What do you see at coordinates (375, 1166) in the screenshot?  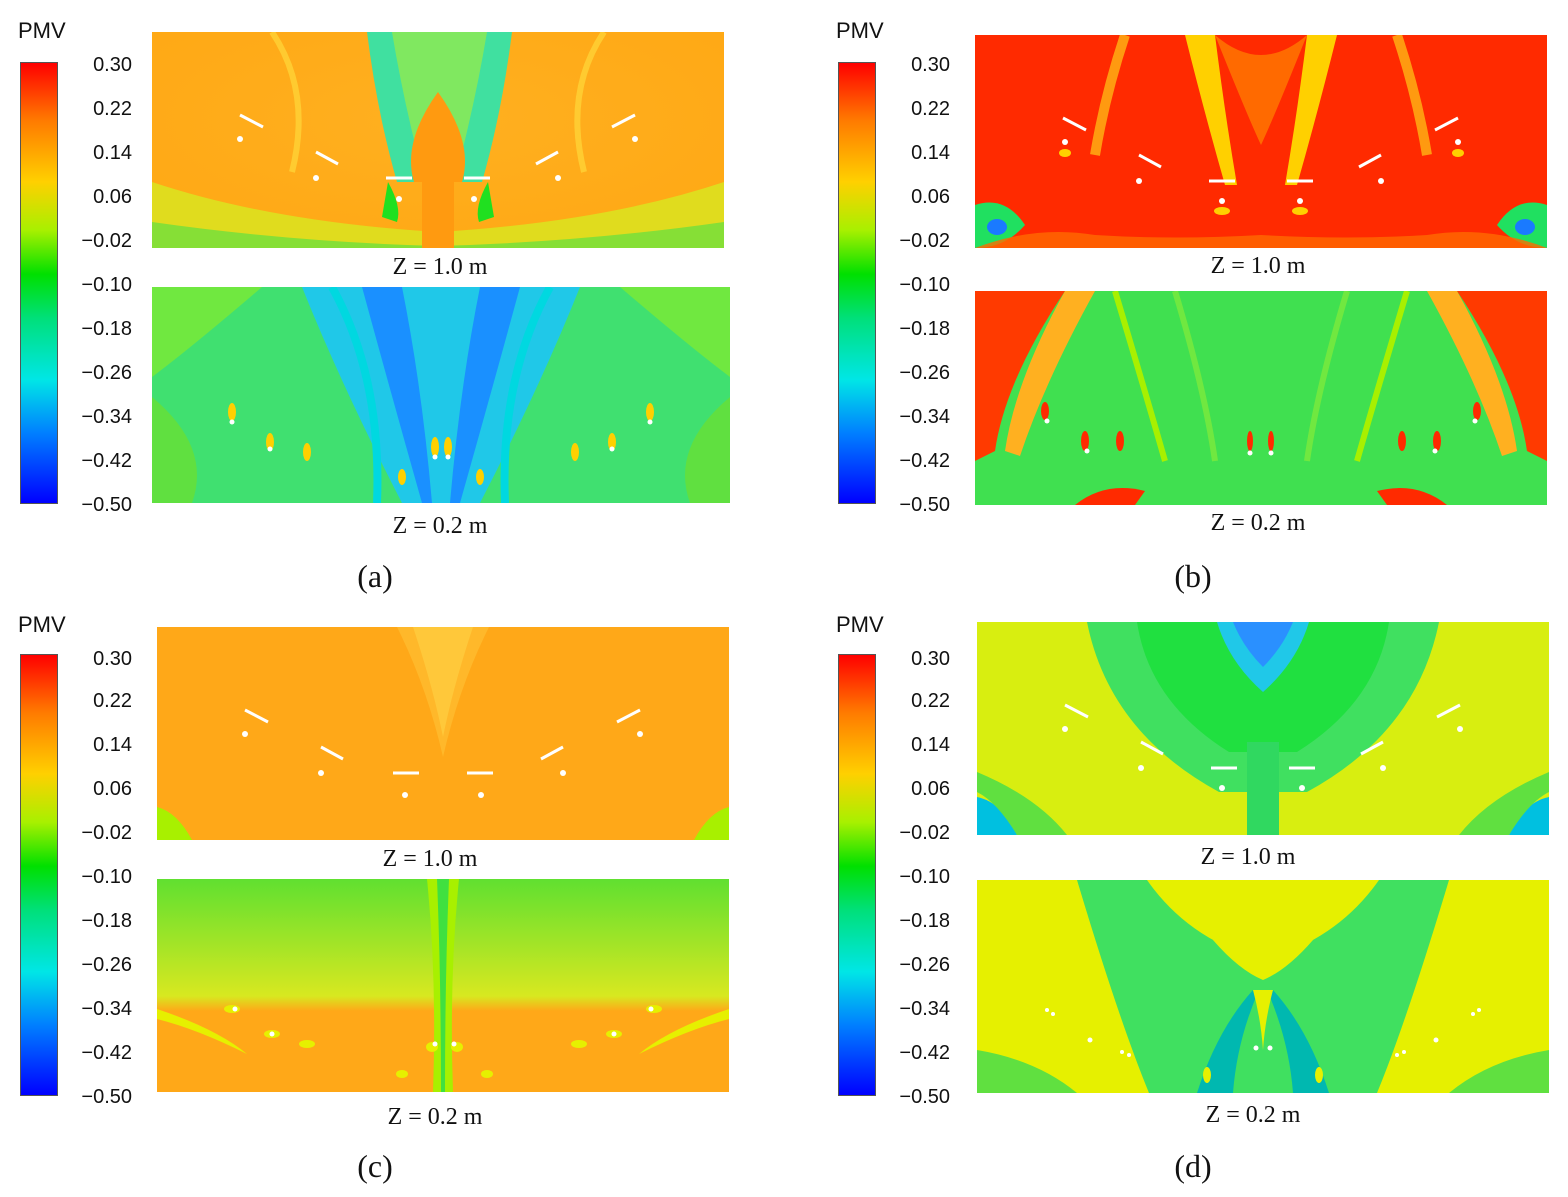 I see `subfigure-label: (c)` at bounding box center [375, 1166].